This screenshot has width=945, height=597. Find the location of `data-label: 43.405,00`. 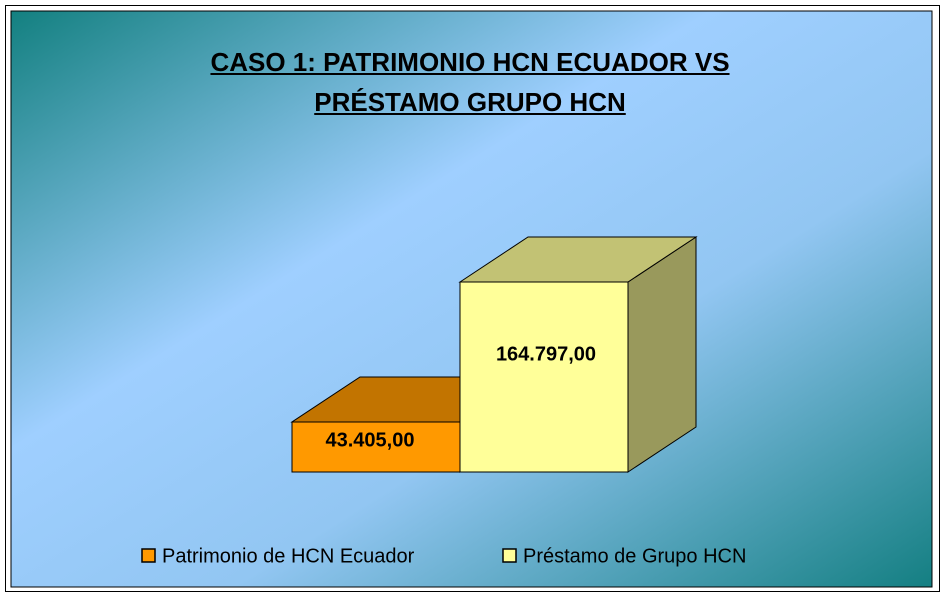

data-label: 43.405,00 is located at coordinates (370, 440).